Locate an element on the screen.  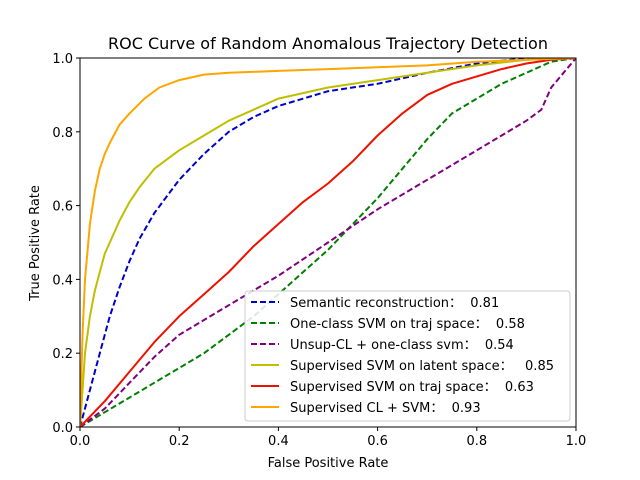
y-tick-label: 0.6 is located at coordinates (62, 207).